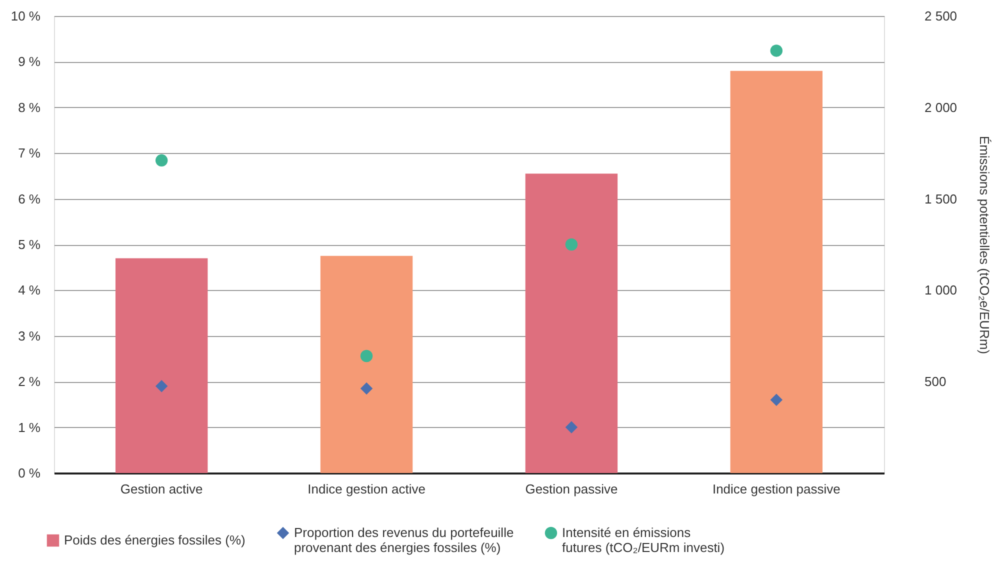  What do you see at coordinates (29, 473) in the screenshot?
I see `y-tick-label: 0 %` at bounding box center [29, 473].